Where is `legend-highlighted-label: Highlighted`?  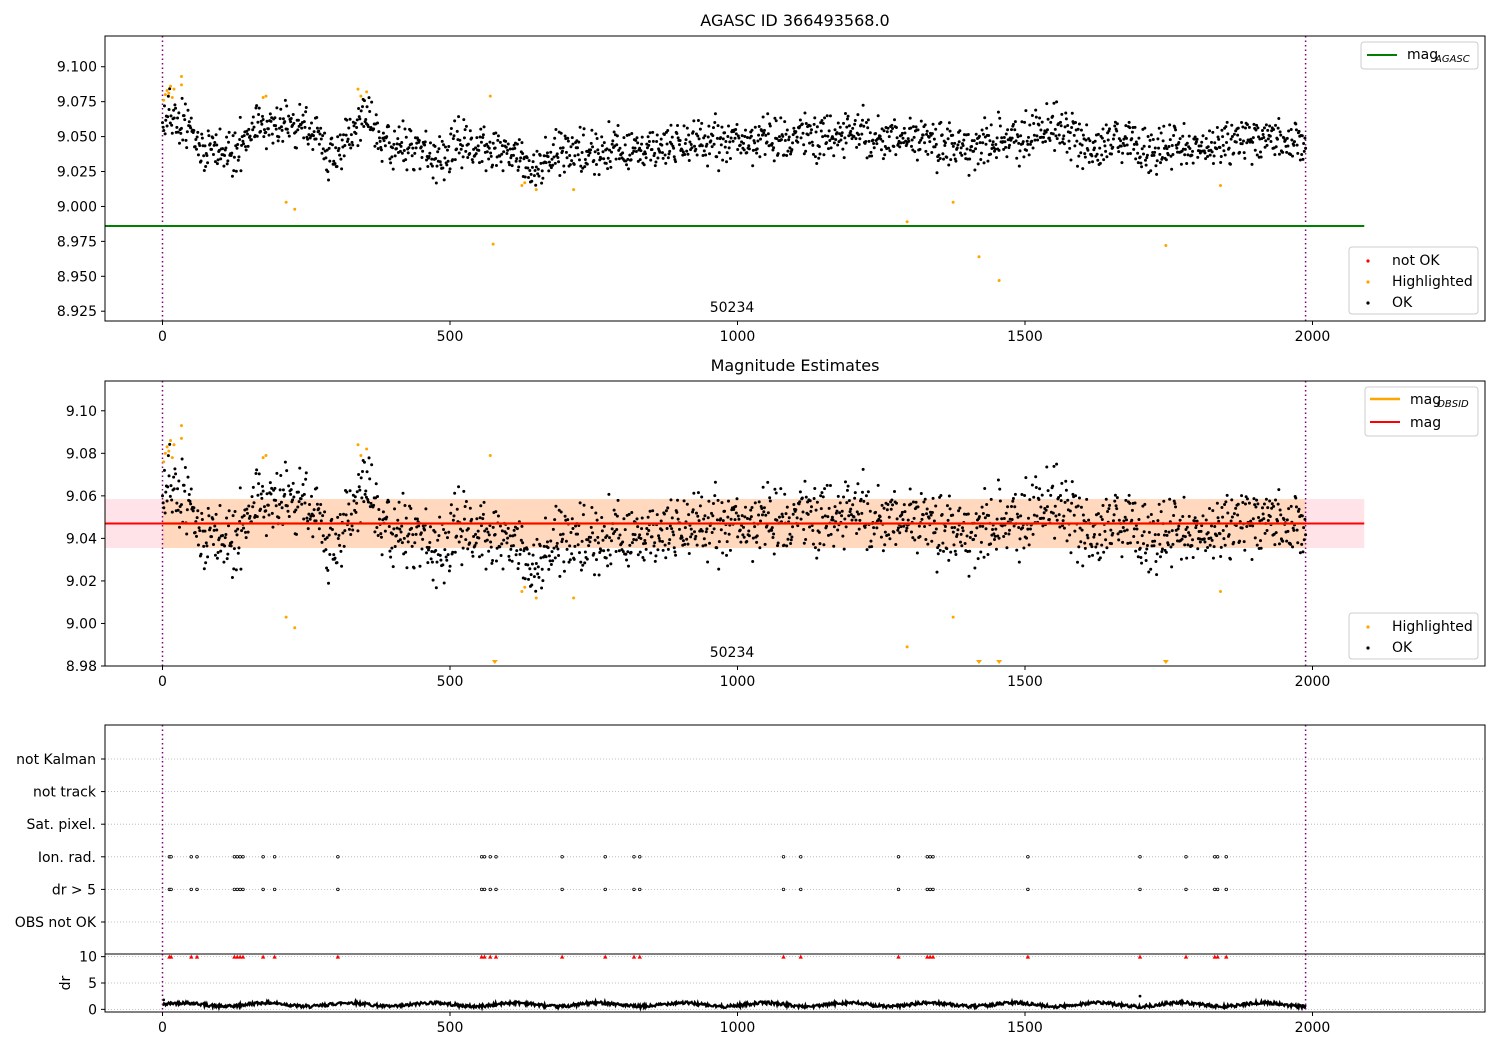 legend-highlighted-label: Highlighted is located at coordinates (1432, 627).